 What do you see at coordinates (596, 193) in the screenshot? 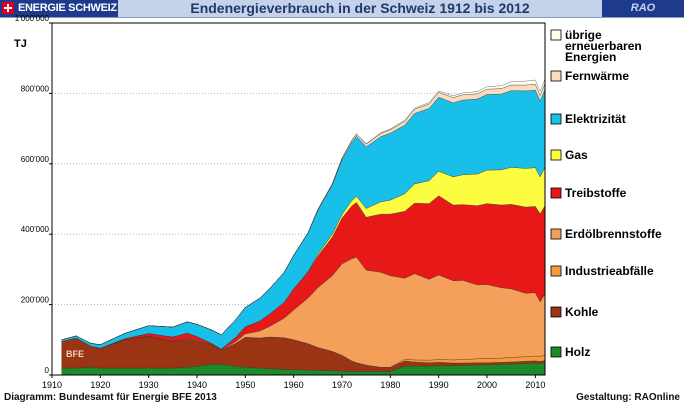
I see `legend-label-treibstoffe: Treibstoffe` at bounding box center [596, 193].